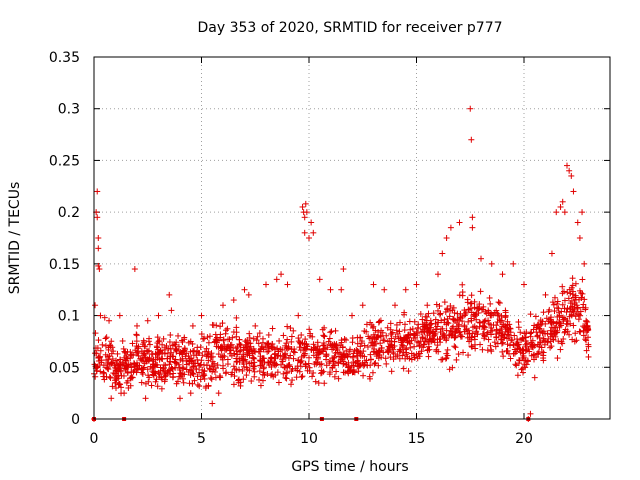 This screenshot has width=640, height=480. I want to click on y-tick-label: 0.35, so click(64, 58).